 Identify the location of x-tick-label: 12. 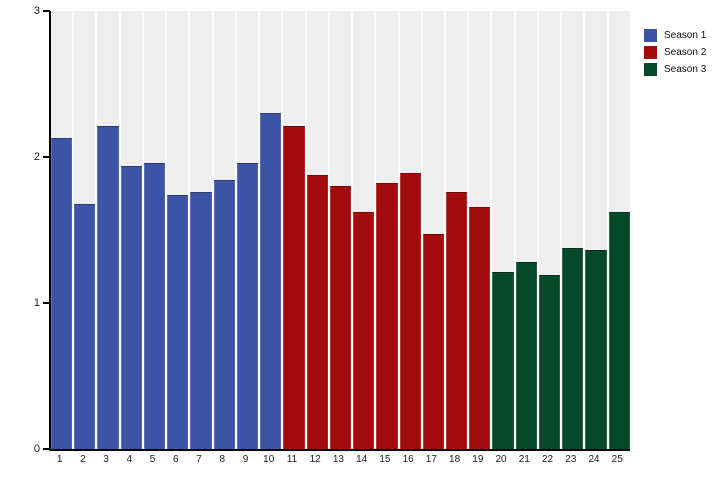
(315, 459).